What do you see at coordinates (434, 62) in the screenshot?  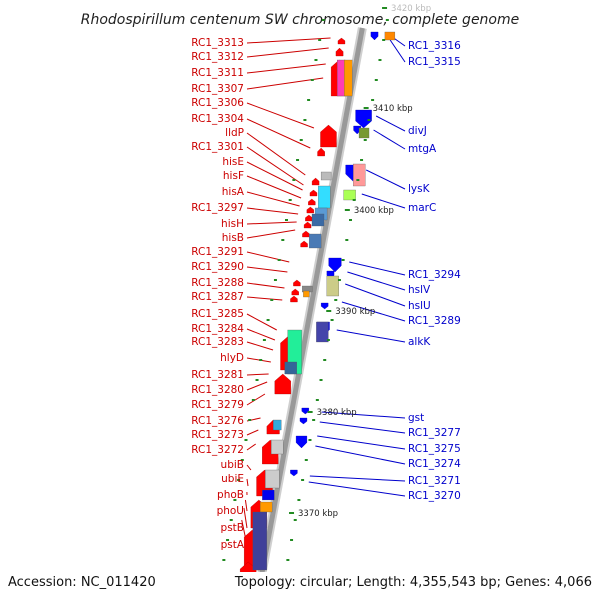 I see `right-gene-label: RC1_3315` at bounding box center [434, 62].